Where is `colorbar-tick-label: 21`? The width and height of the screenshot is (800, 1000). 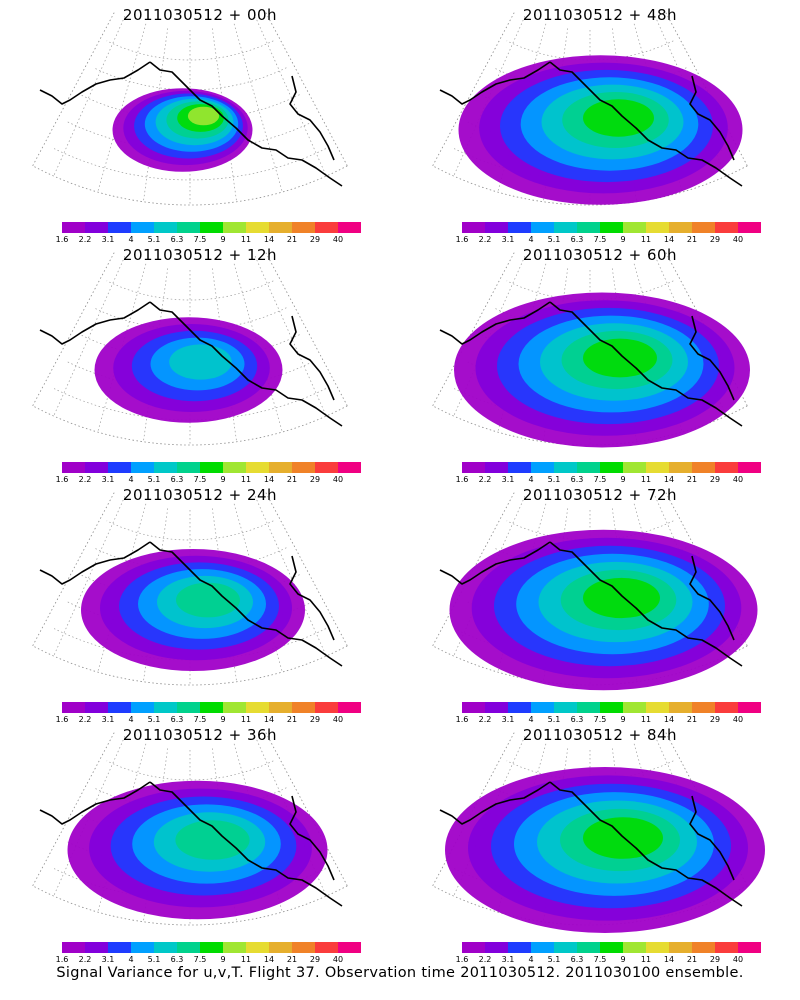 colorbar-tick-label: 21 is located at coordinates (292, 719).